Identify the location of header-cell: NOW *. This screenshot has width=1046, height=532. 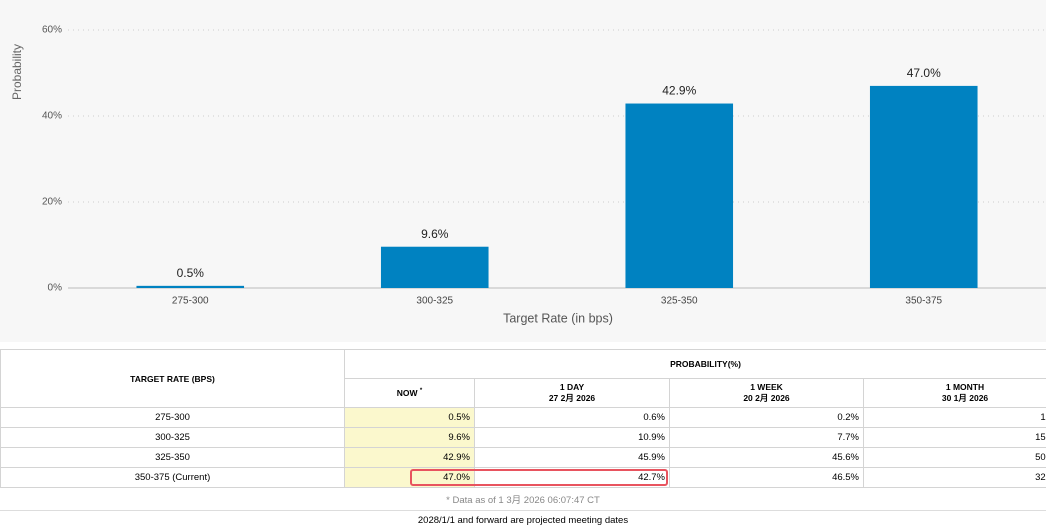
(410, 393).